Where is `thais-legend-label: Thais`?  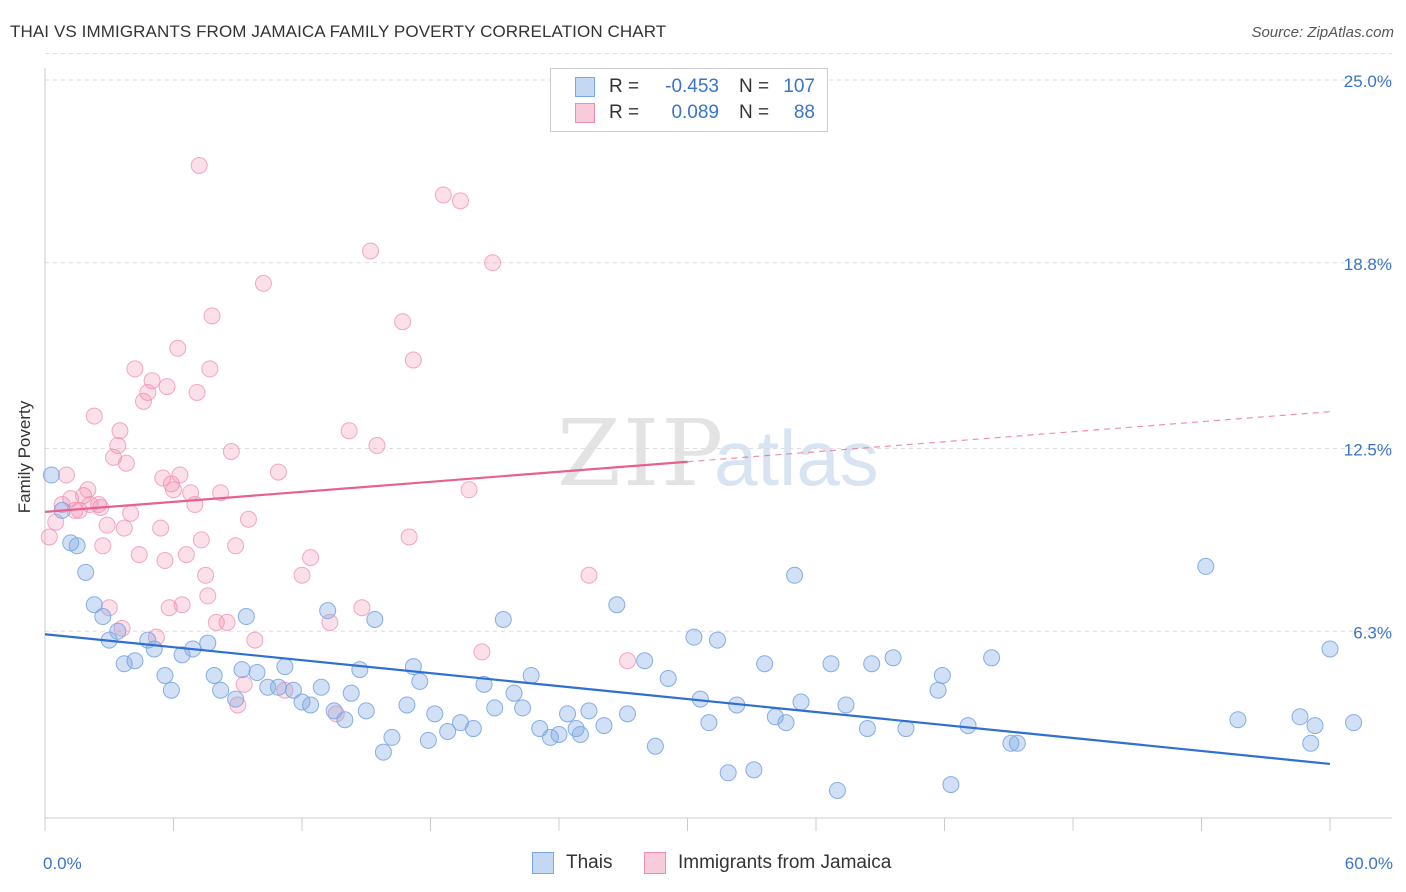
thais-legend-label: Thais is located at coordinates (589, 862).